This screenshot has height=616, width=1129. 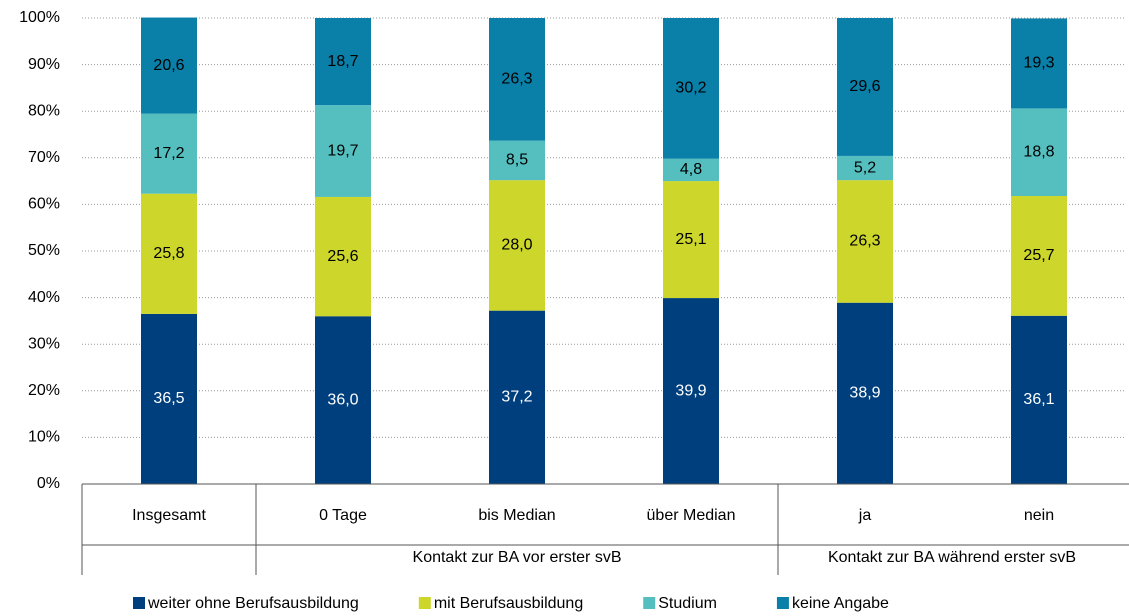 What do you see at coordinates (44, 204) in the screenshot?
I see `y-tick-label: 60%` at bounding box center [44, 204].